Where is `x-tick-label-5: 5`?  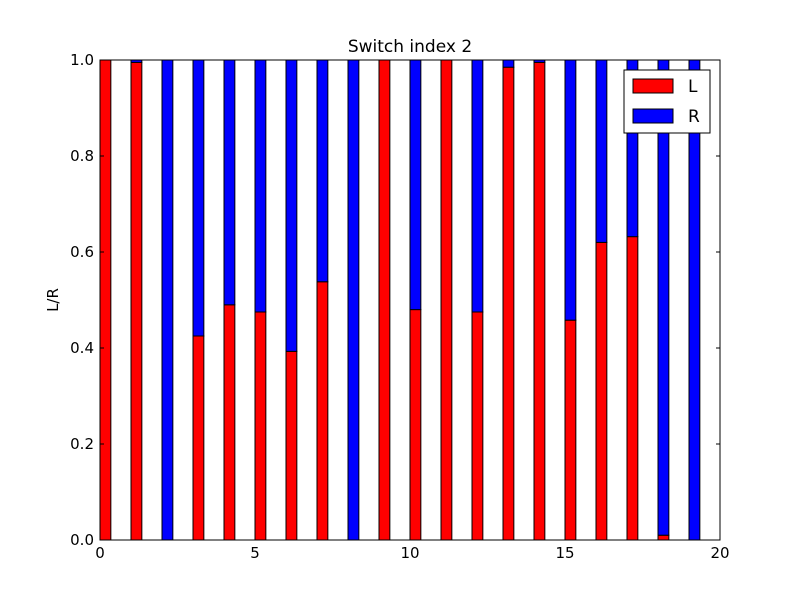
x-tick-label-5: 5 is located at coordinates (255, 553).